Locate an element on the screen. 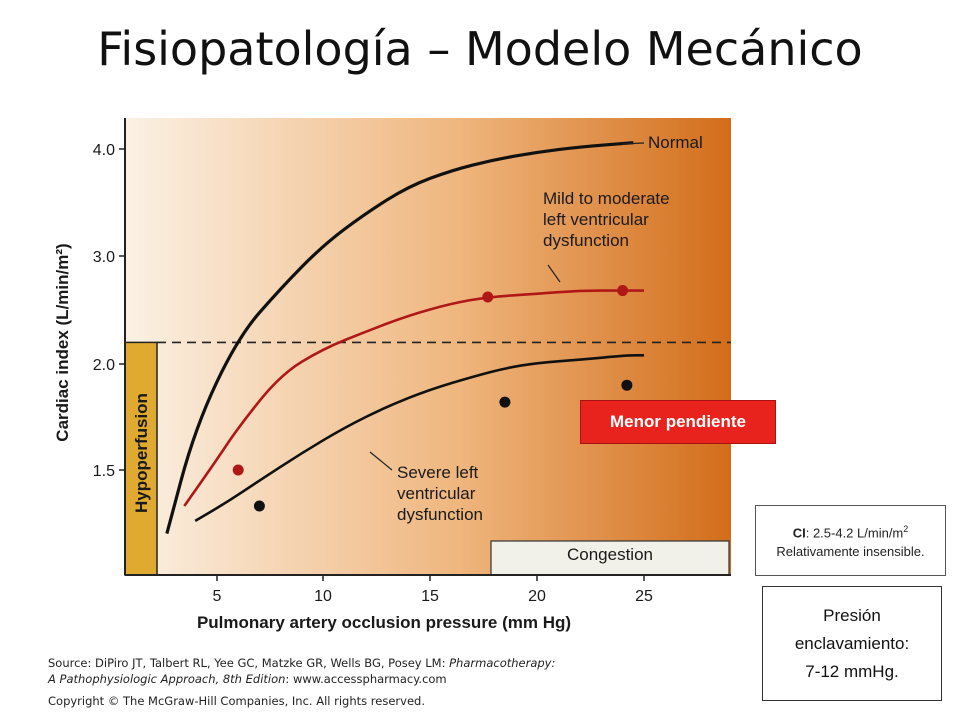 This screenshot has width=960, height=720. hypoperfusion-label: Hypoperfusion is located at coordinates (141, 453).